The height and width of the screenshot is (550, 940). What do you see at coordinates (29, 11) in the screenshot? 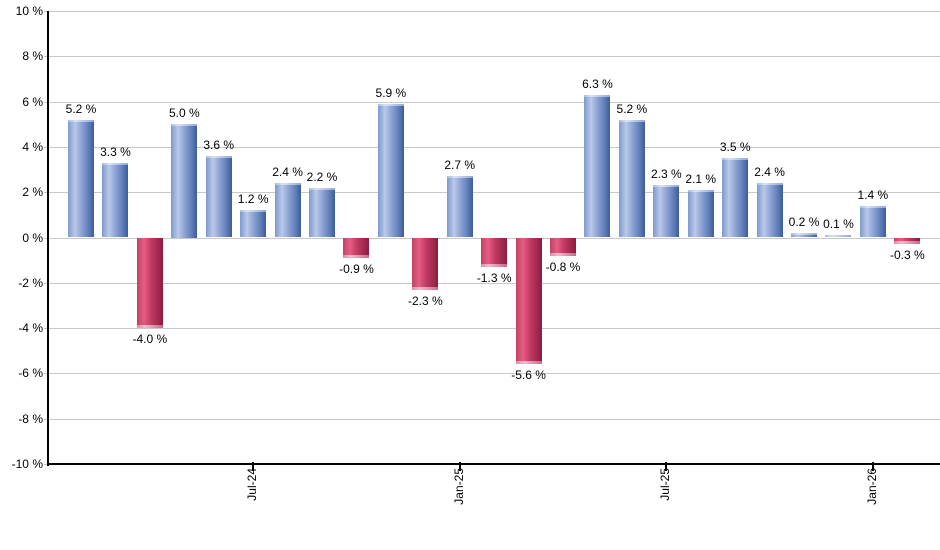
I see `y-axis-label: 10 %` at bounding box center [29, 11].